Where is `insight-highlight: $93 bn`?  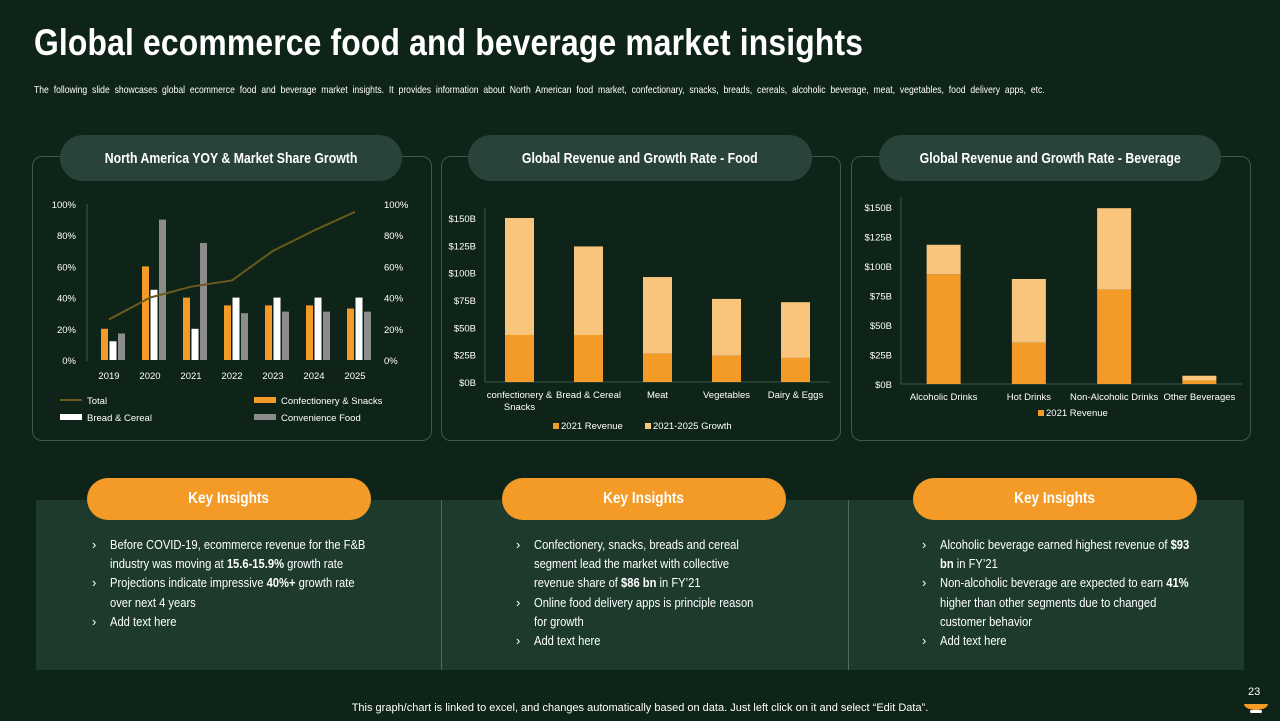 insight-highlight: $93 bn is located at coordinates (1065, 554).